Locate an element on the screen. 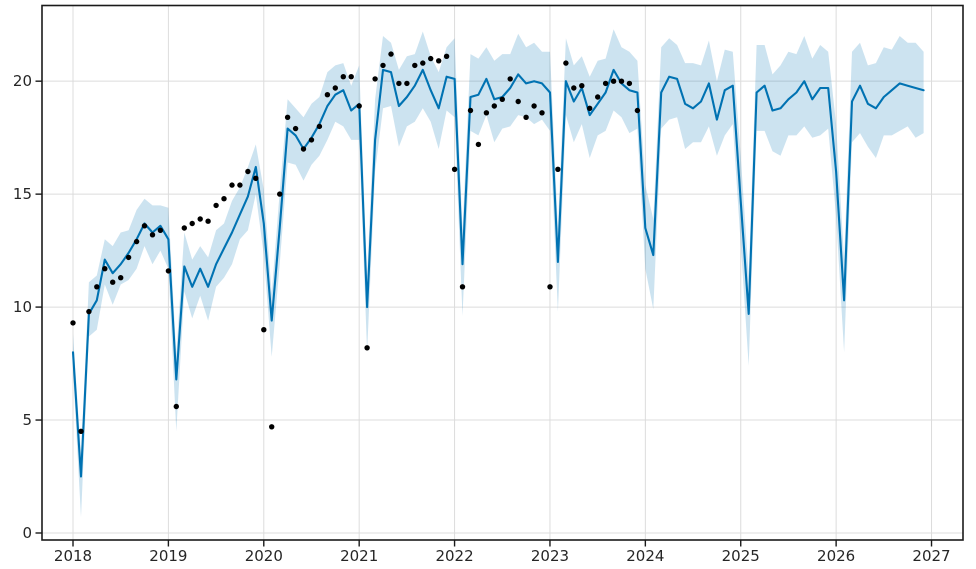  y-tick-label: 0 is located at coordinates (27, 533).